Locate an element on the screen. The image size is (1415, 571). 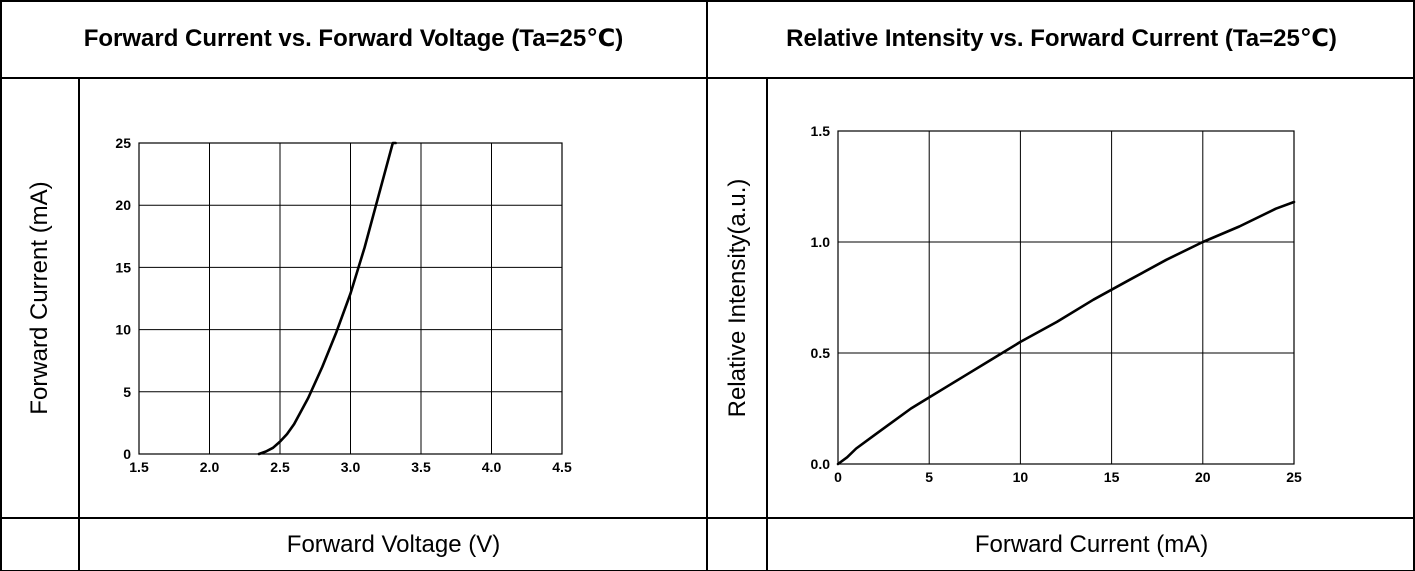
x-tick-label: 2.0 is located at coordinates (210, 467).